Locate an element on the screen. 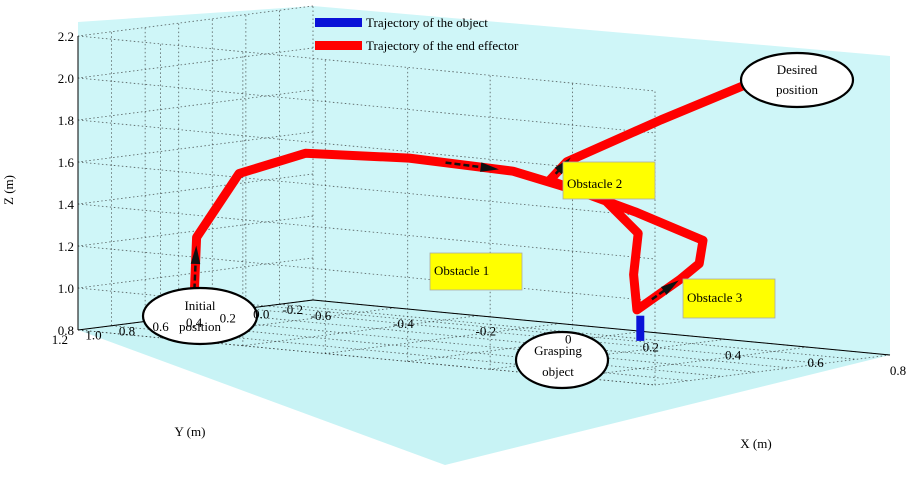 Image resolution: width=914 pixels, height=480 pixels. obstacle-2-box is located at coordinates (609, 180).